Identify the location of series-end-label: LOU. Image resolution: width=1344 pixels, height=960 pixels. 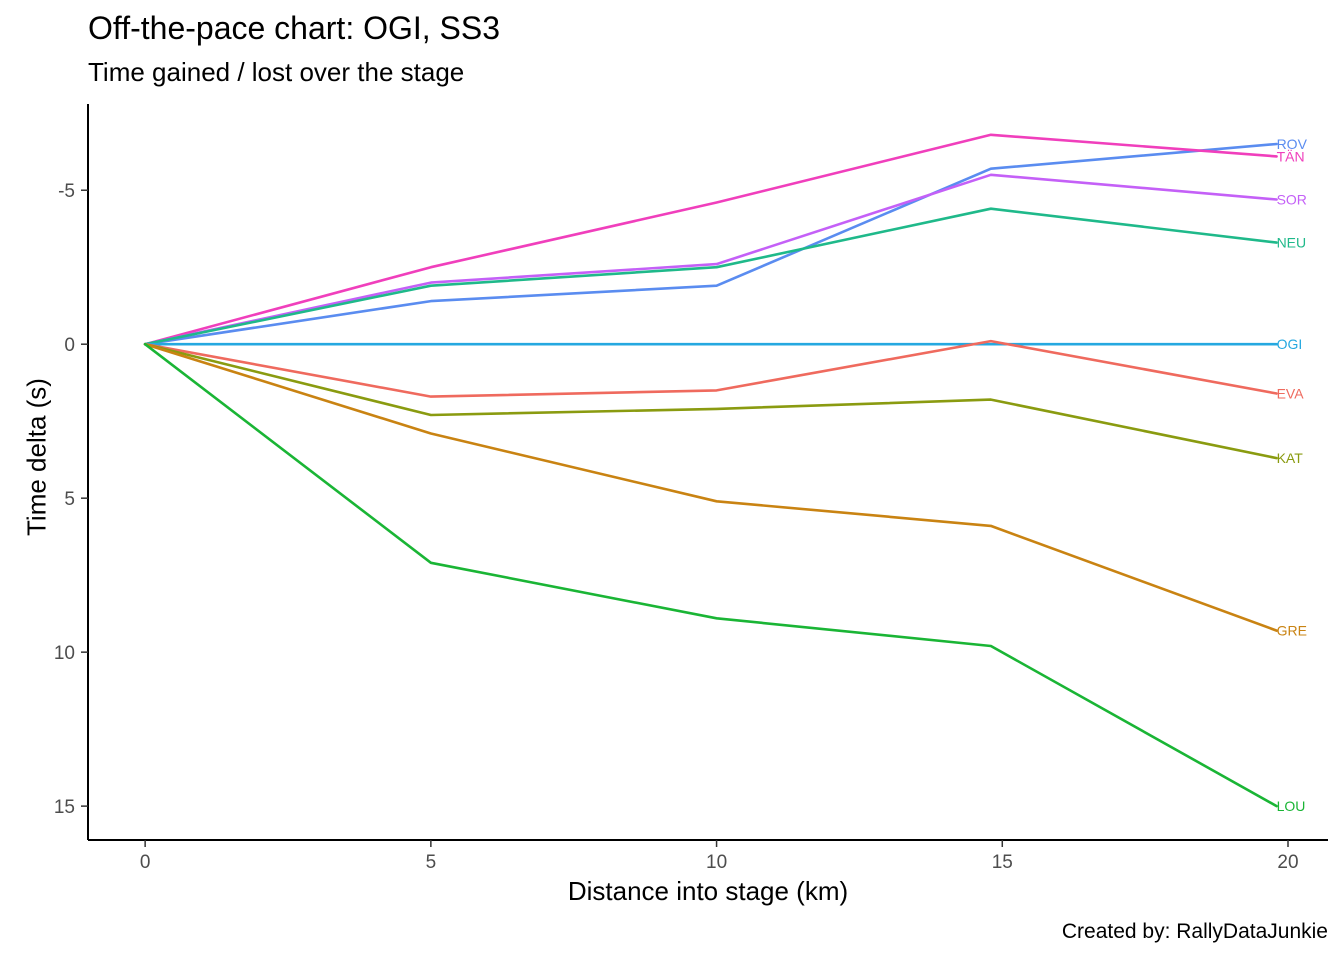
(1291, 806).